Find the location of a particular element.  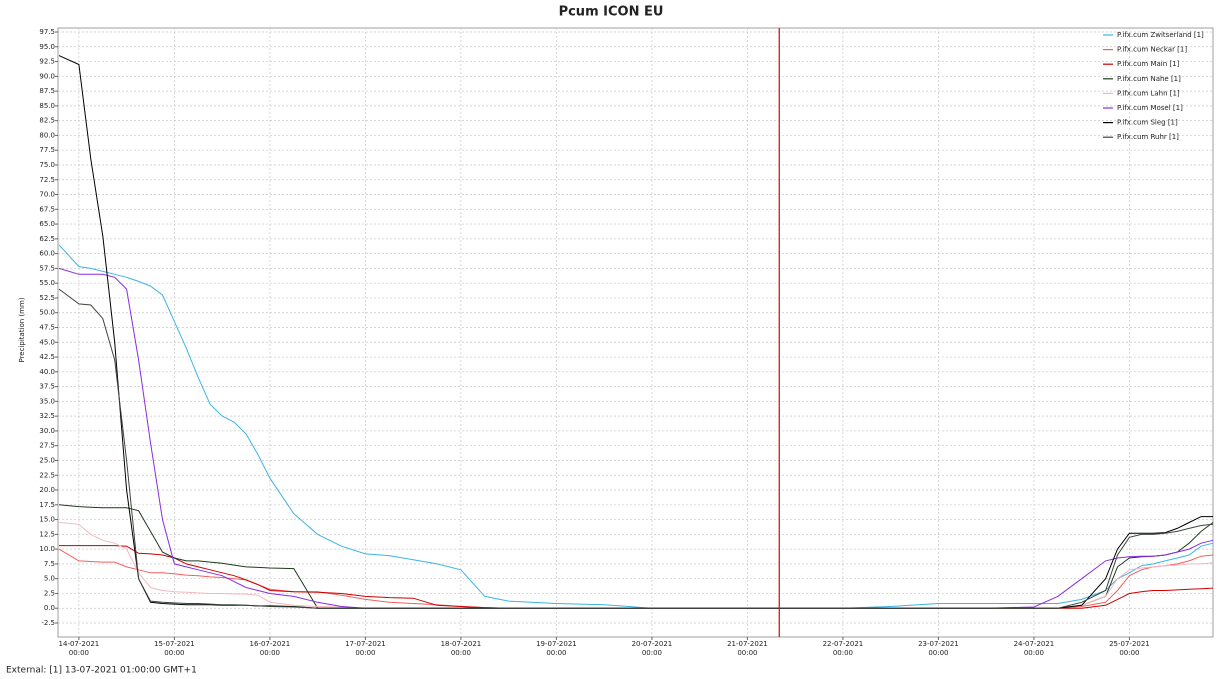

y-tick-label: 30.0 is located at coordinates (47, 431).